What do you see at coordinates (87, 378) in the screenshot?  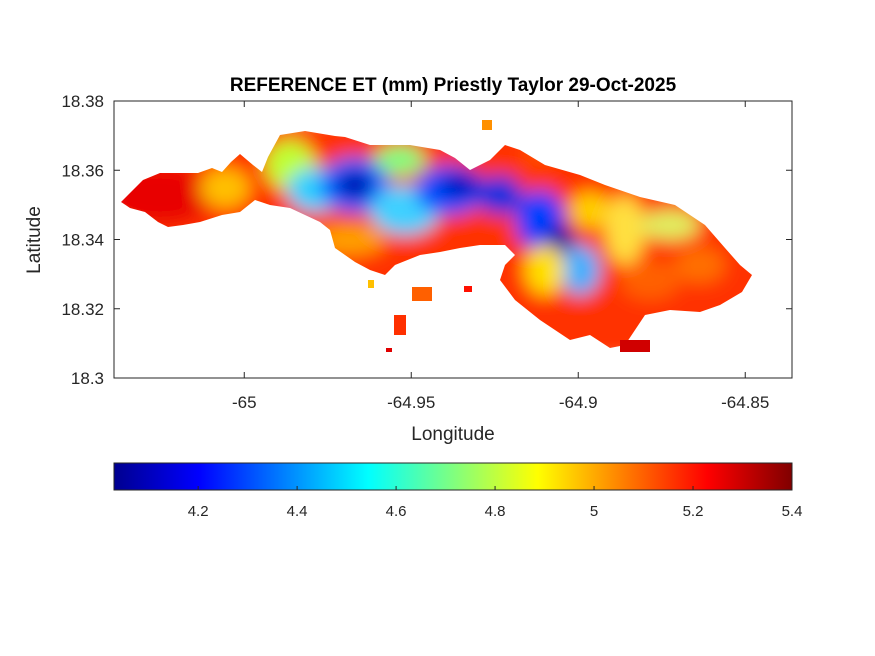 I see `y-tick-label: 18.3` at bounding box center [87, 378].